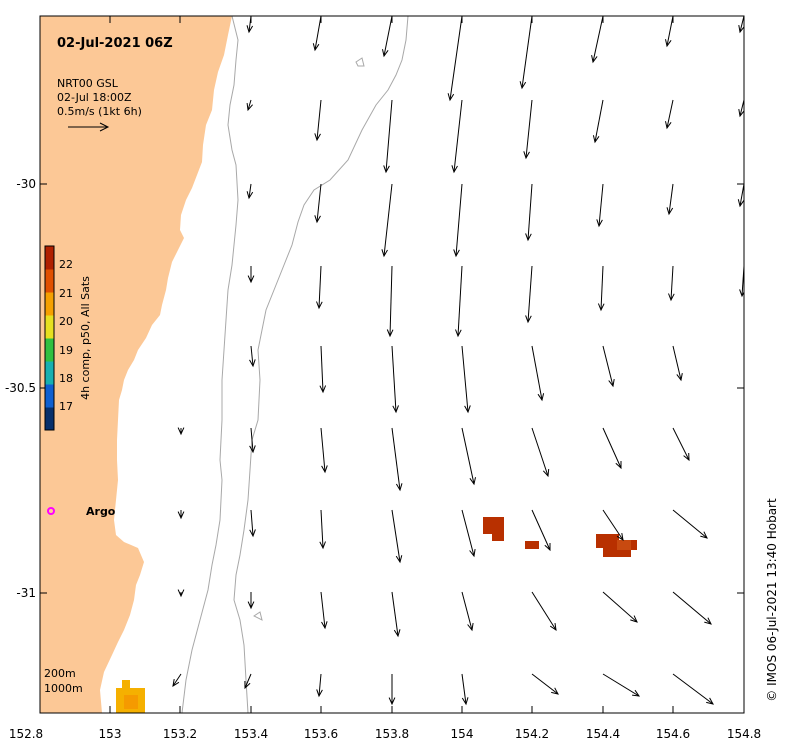  What do you see at coordinates (251, 734) in the screenshot?
I see `x-tick-label: 153.4` at bounding box center [251, 734].